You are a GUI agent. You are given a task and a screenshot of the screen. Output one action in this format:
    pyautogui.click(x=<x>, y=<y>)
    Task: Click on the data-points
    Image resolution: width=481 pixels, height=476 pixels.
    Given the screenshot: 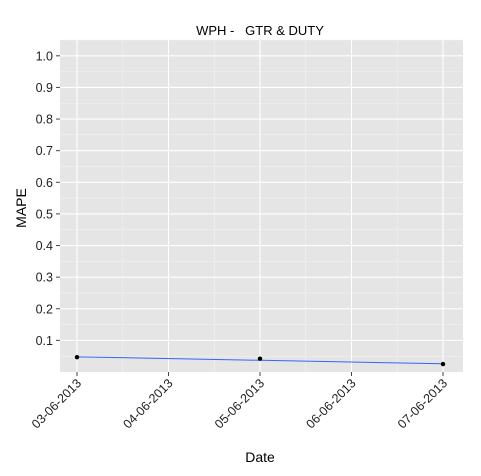 What is the action you would take?
    pyautogui.click(x=260, y=360)
    